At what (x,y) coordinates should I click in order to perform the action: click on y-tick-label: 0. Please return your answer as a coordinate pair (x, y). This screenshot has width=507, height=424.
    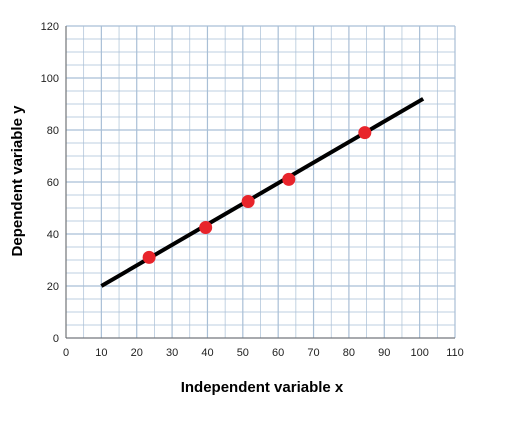
    Looking at the image, I should click on (56, 339).